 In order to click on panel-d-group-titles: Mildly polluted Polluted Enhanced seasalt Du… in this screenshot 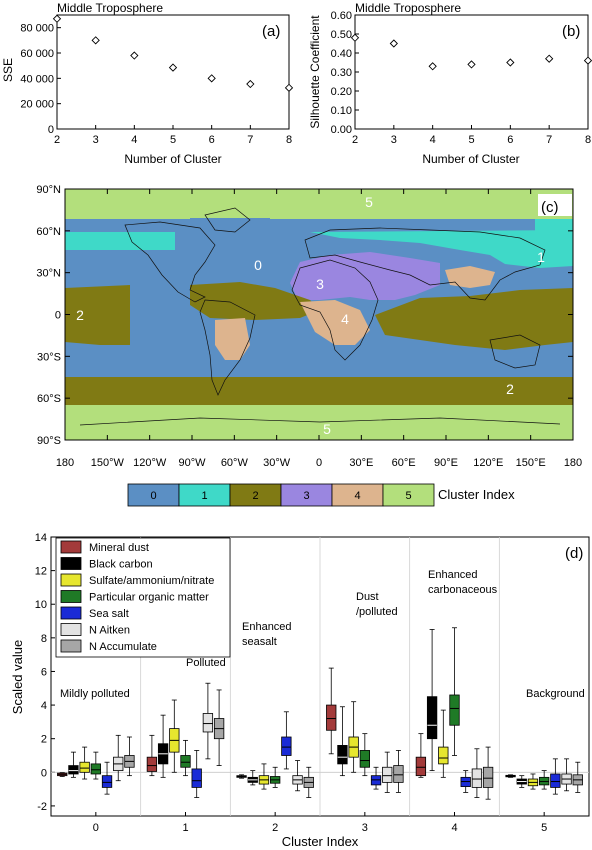, I will do `click(322, 634)`.